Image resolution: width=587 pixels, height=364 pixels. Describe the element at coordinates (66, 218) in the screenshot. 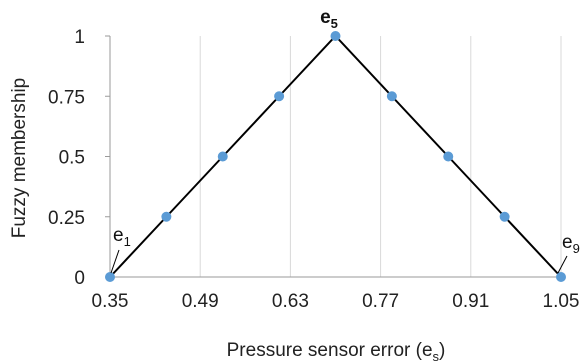

I see `y-tick-label: 0.25` at that location.